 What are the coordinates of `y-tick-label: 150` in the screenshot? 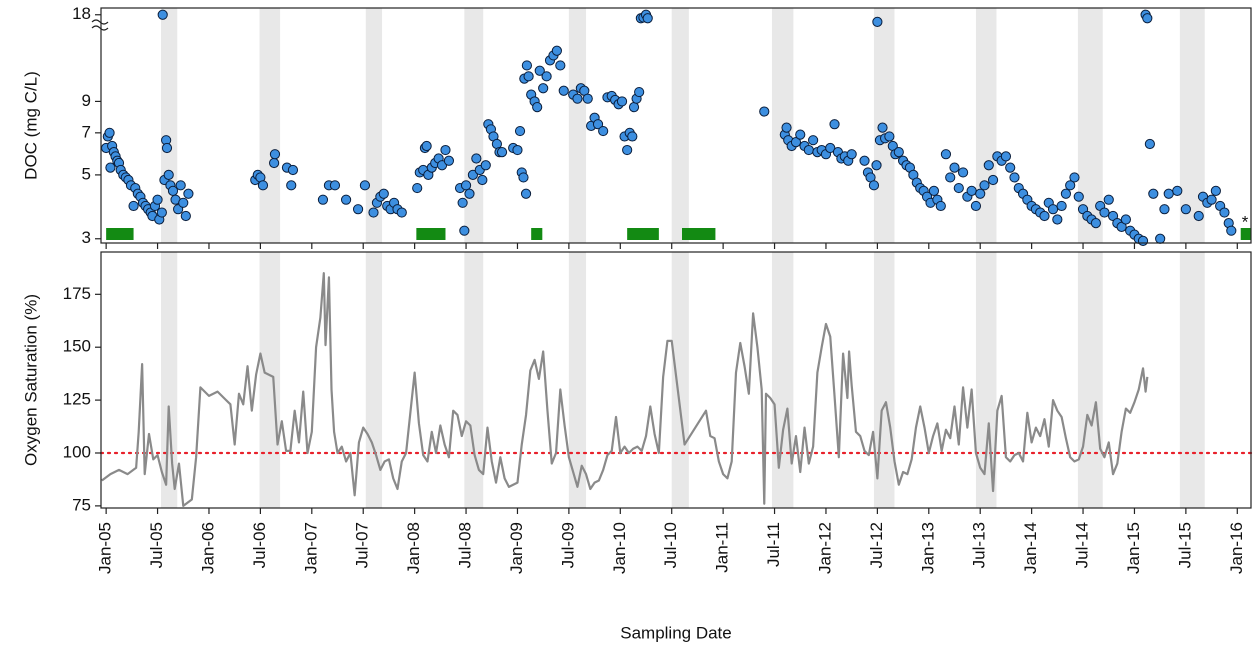 It's located at (77, 346).